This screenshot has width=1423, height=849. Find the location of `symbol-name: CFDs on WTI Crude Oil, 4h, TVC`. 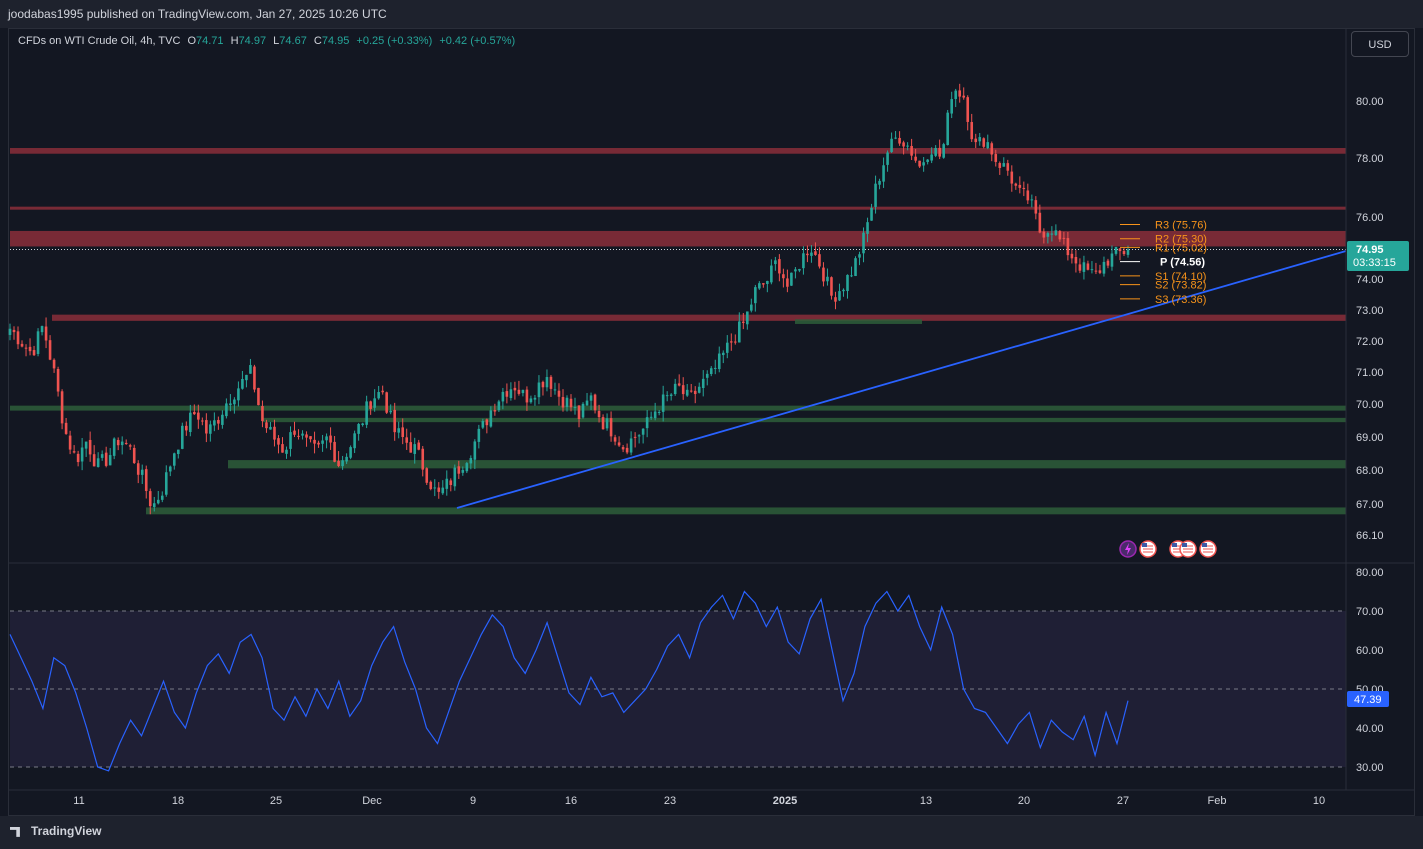

symbol-name: CFDs on WTI Crude Oil, 4h, TVC is located at coordinates (99, 41).